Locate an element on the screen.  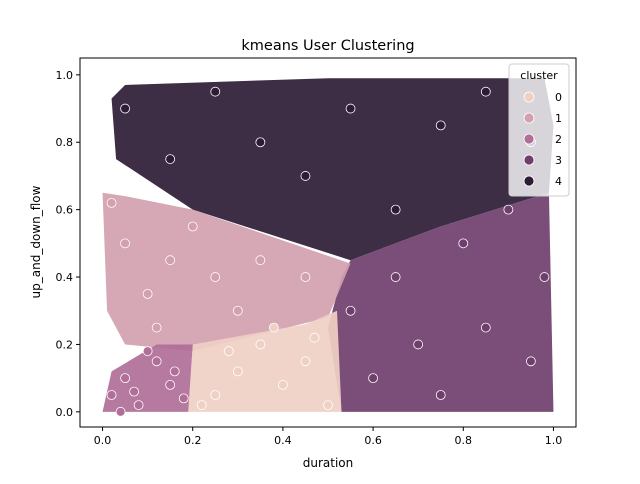
x-tick-label: 0.0 is located at coordinates (103, 440).